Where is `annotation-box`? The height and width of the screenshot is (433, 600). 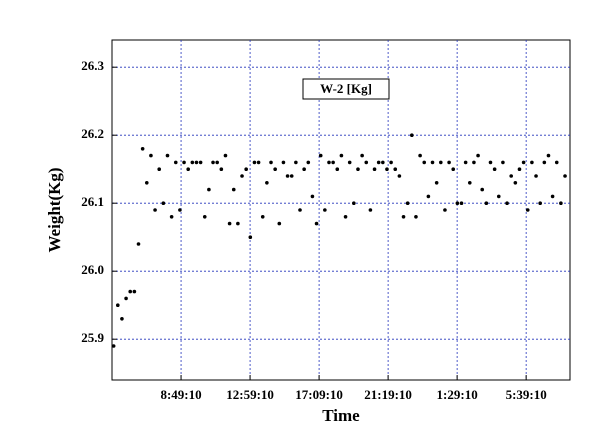 annotation-box is located at coordinates (346, 89).